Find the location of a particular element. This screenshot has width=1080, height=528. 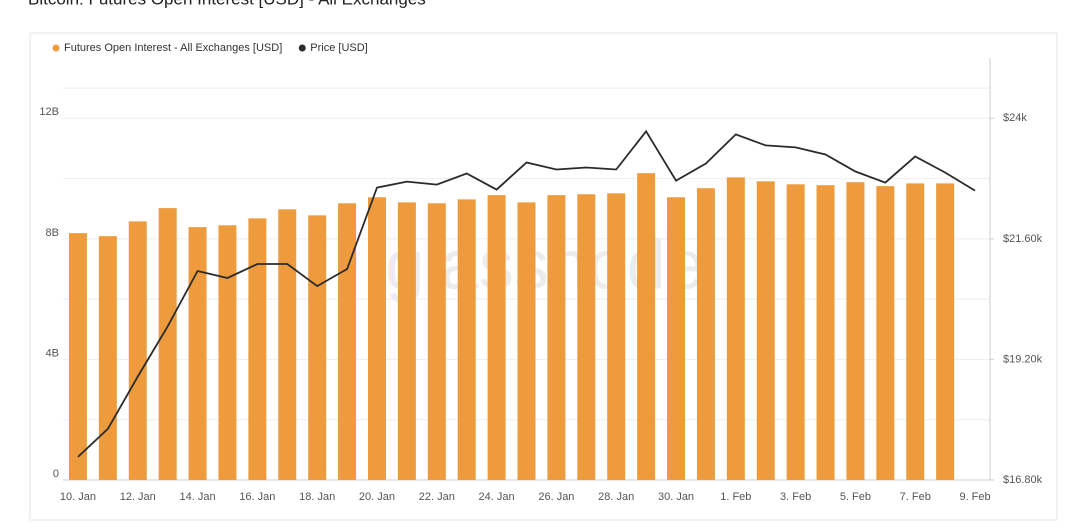

y-tick-label: 8B is located at coordinates (52, 233).